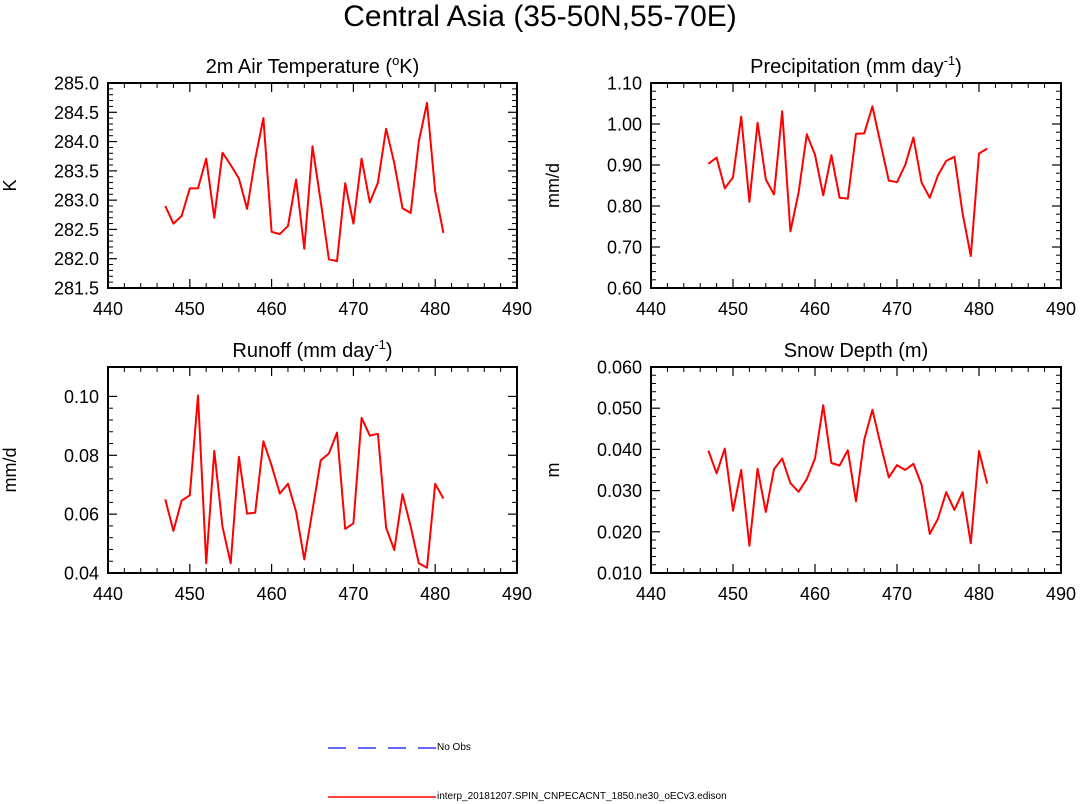 This screenshot has height=804, width=1080. What do you see at coordinates (76, 113) in the screenshot?
I see `y-tick-label: 284.5` at bounding box center [76, 113].